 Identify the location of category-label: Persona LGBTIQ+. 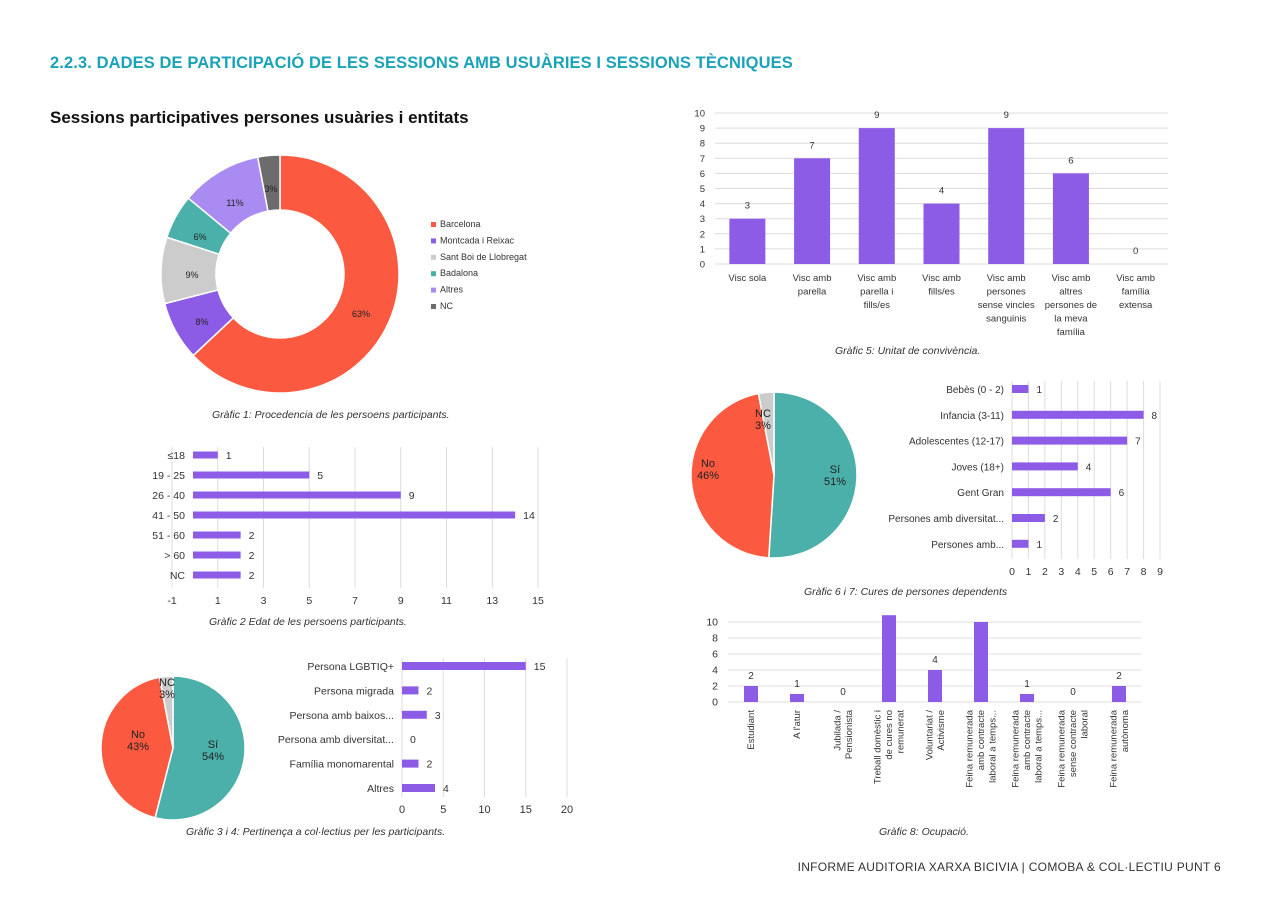
(350, 667).